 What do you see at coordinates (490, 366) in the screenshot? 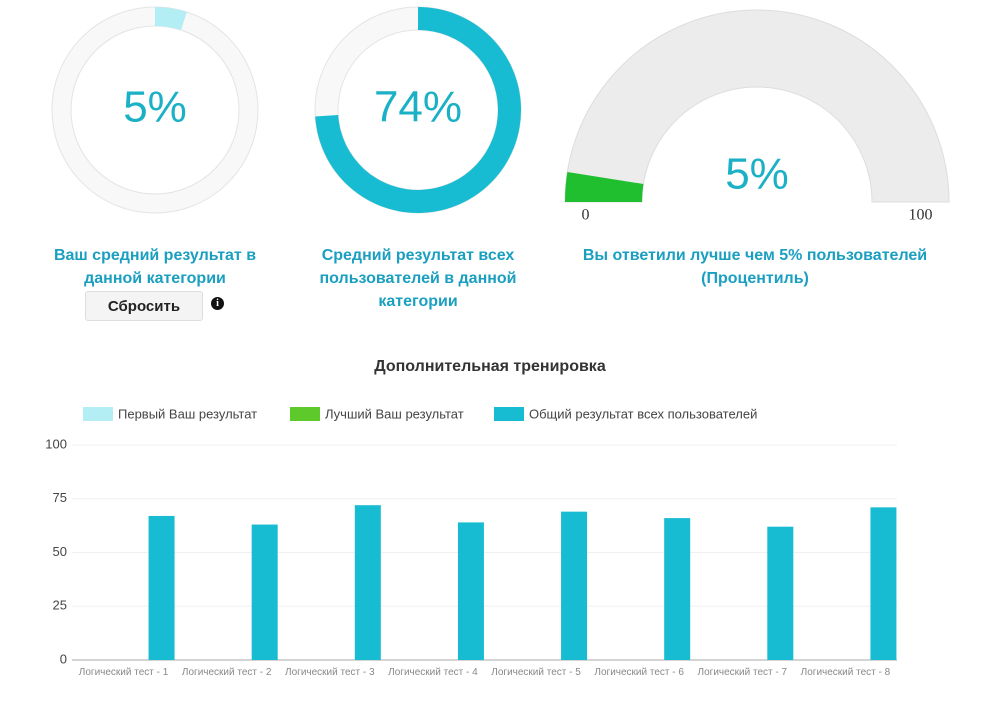
I see `chart-title: Дополнительная тренировка` at bounding box center [490, 366].